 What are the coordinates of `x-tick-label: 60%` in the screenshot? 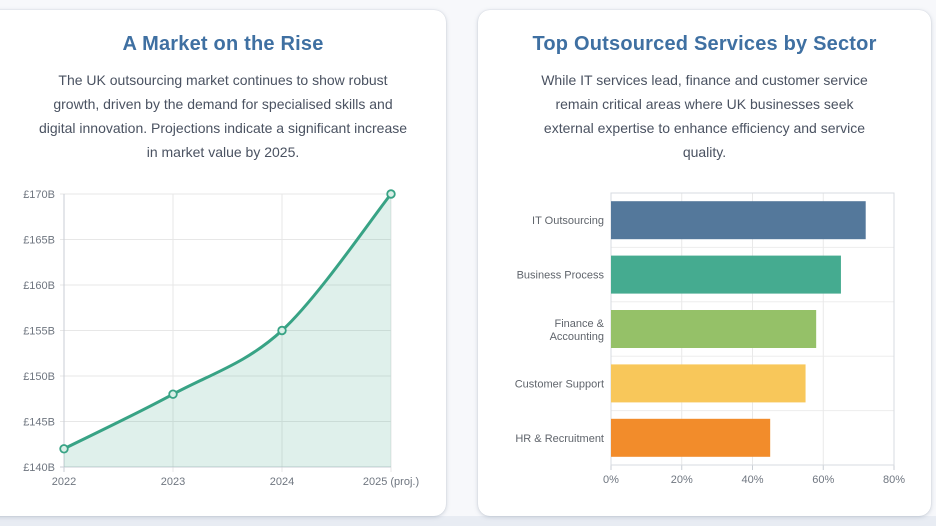 It's located at (823, 480).